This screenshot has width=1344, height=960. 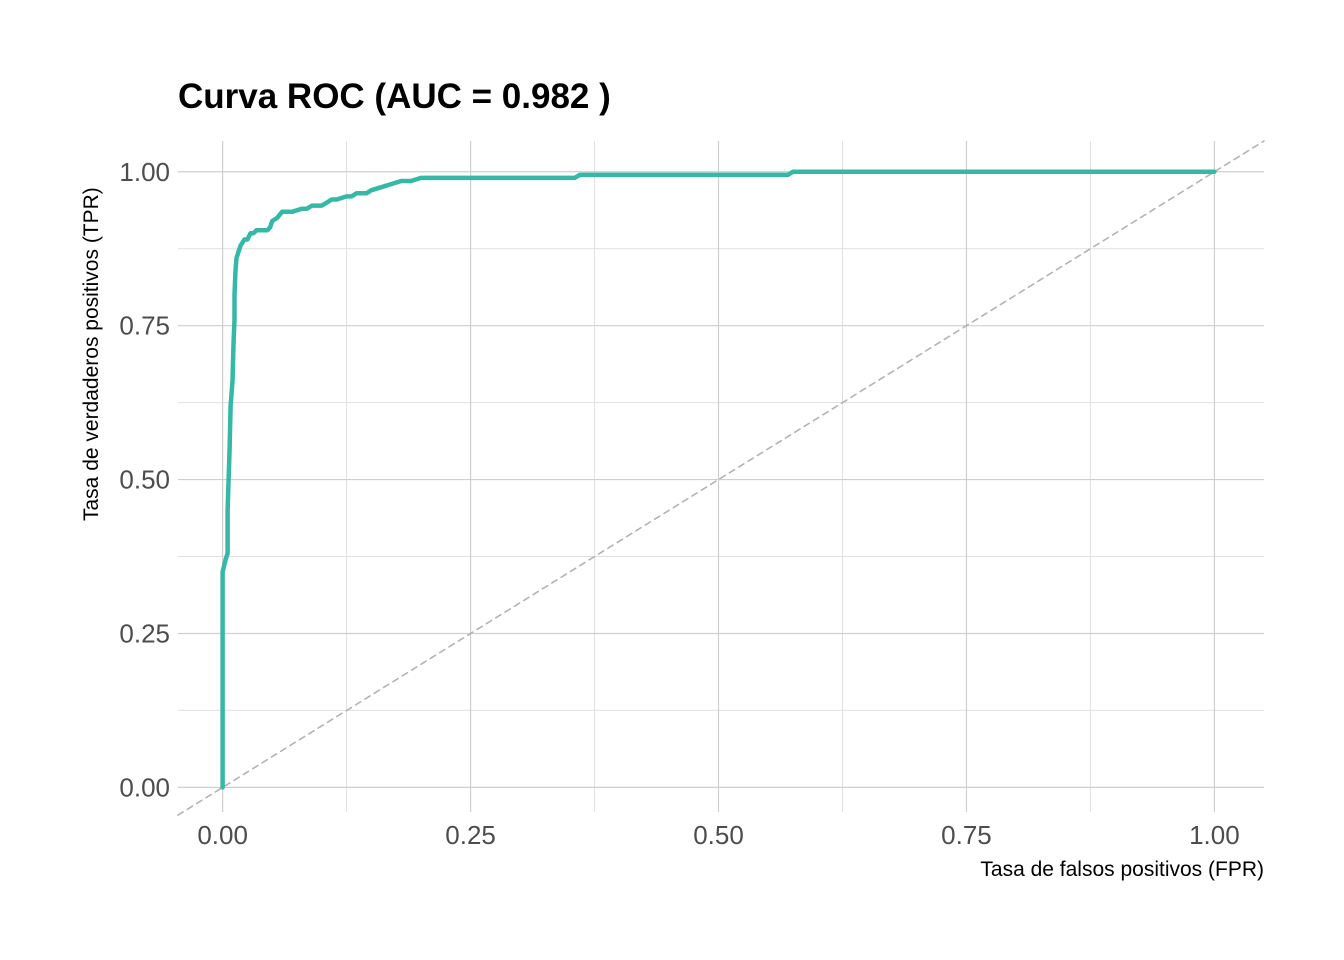 I want to click on x-tick-label: 0.50, so click(x=718, y=835).